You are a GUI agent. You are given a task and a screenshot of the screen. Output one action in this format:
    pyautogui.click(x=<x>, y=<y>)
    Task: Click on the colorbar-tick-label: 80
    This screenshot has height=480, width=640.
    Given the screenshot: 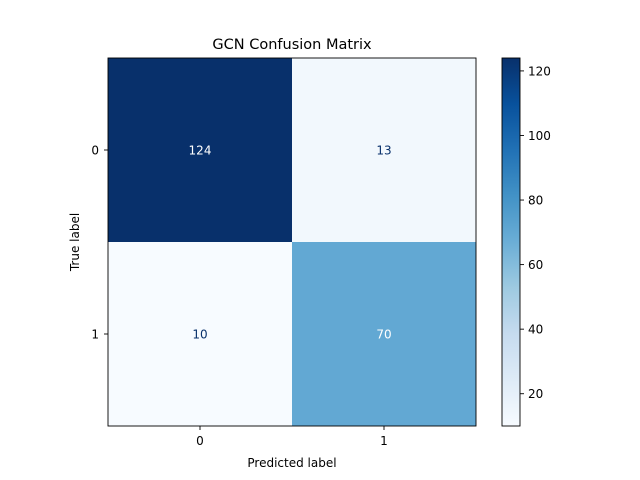 What is the action you would take?
    pyautogui.click(x=535, y=201)
    